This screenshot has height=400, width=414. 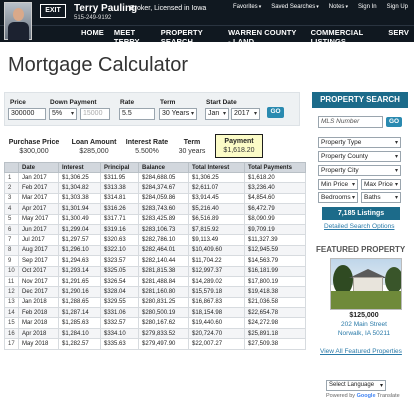 I want to click on property-type-select: Property Type, so click(x=359, y=142).